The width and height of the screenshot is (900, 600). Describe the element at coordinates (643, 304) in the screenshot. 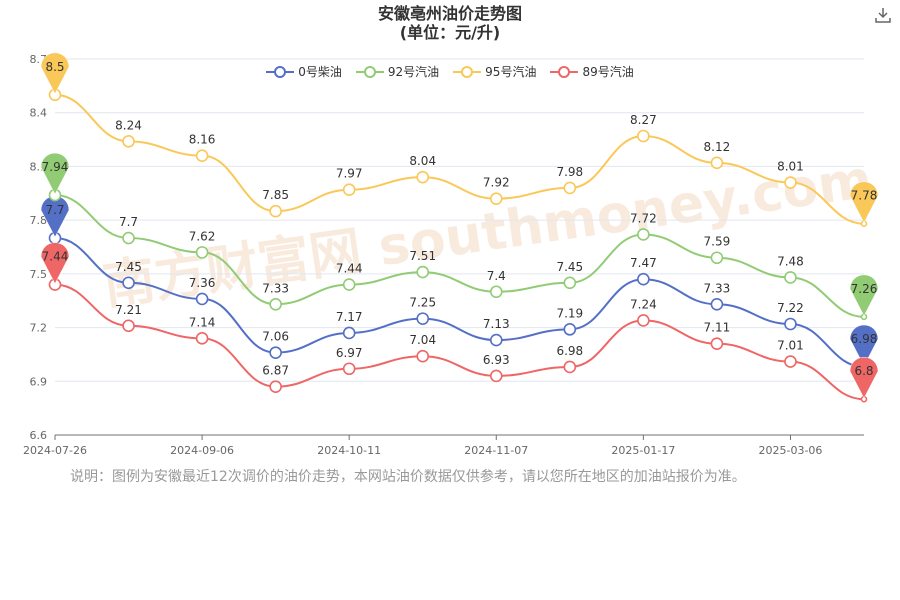

I see `data-label: 7.24` at that location.